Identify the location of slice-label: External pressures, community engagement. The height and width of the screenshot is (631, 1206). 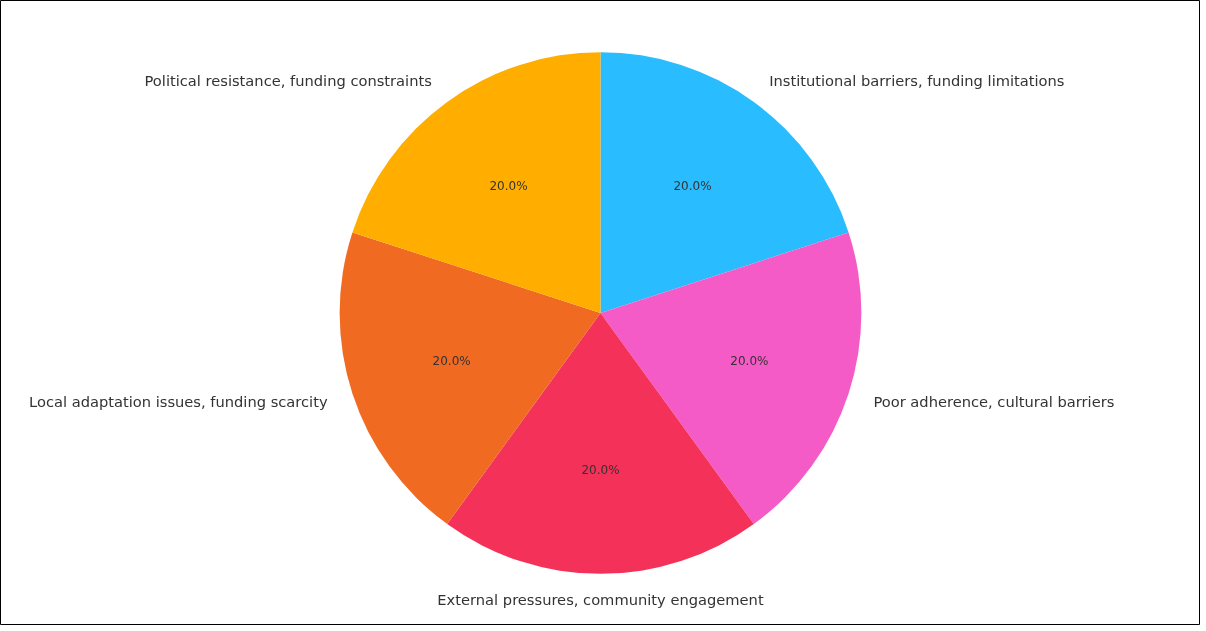
(600, 600).